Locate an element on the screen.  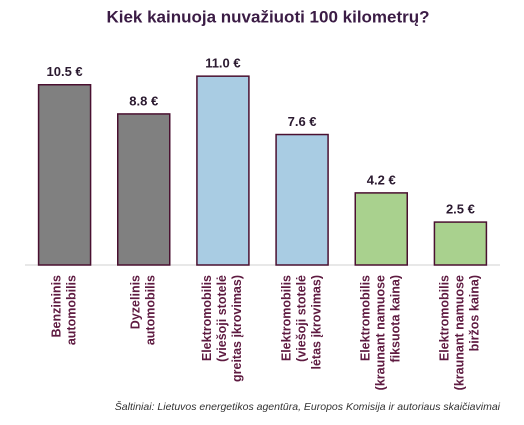
value-label: 4.2 € is located at coordinates (381, 179).